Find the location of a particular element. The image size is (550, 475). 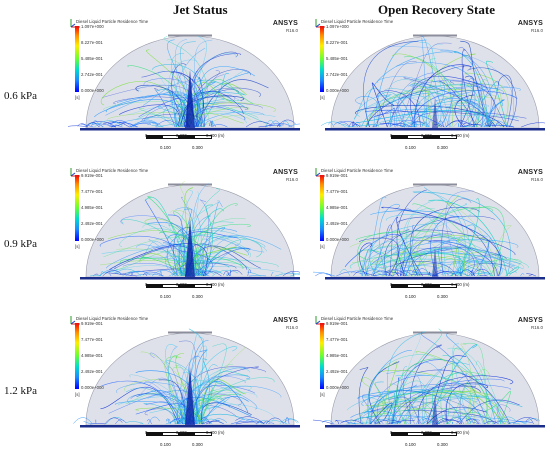

color-bar-tick: 2.492e-001 is located at coordinates (337, 223).